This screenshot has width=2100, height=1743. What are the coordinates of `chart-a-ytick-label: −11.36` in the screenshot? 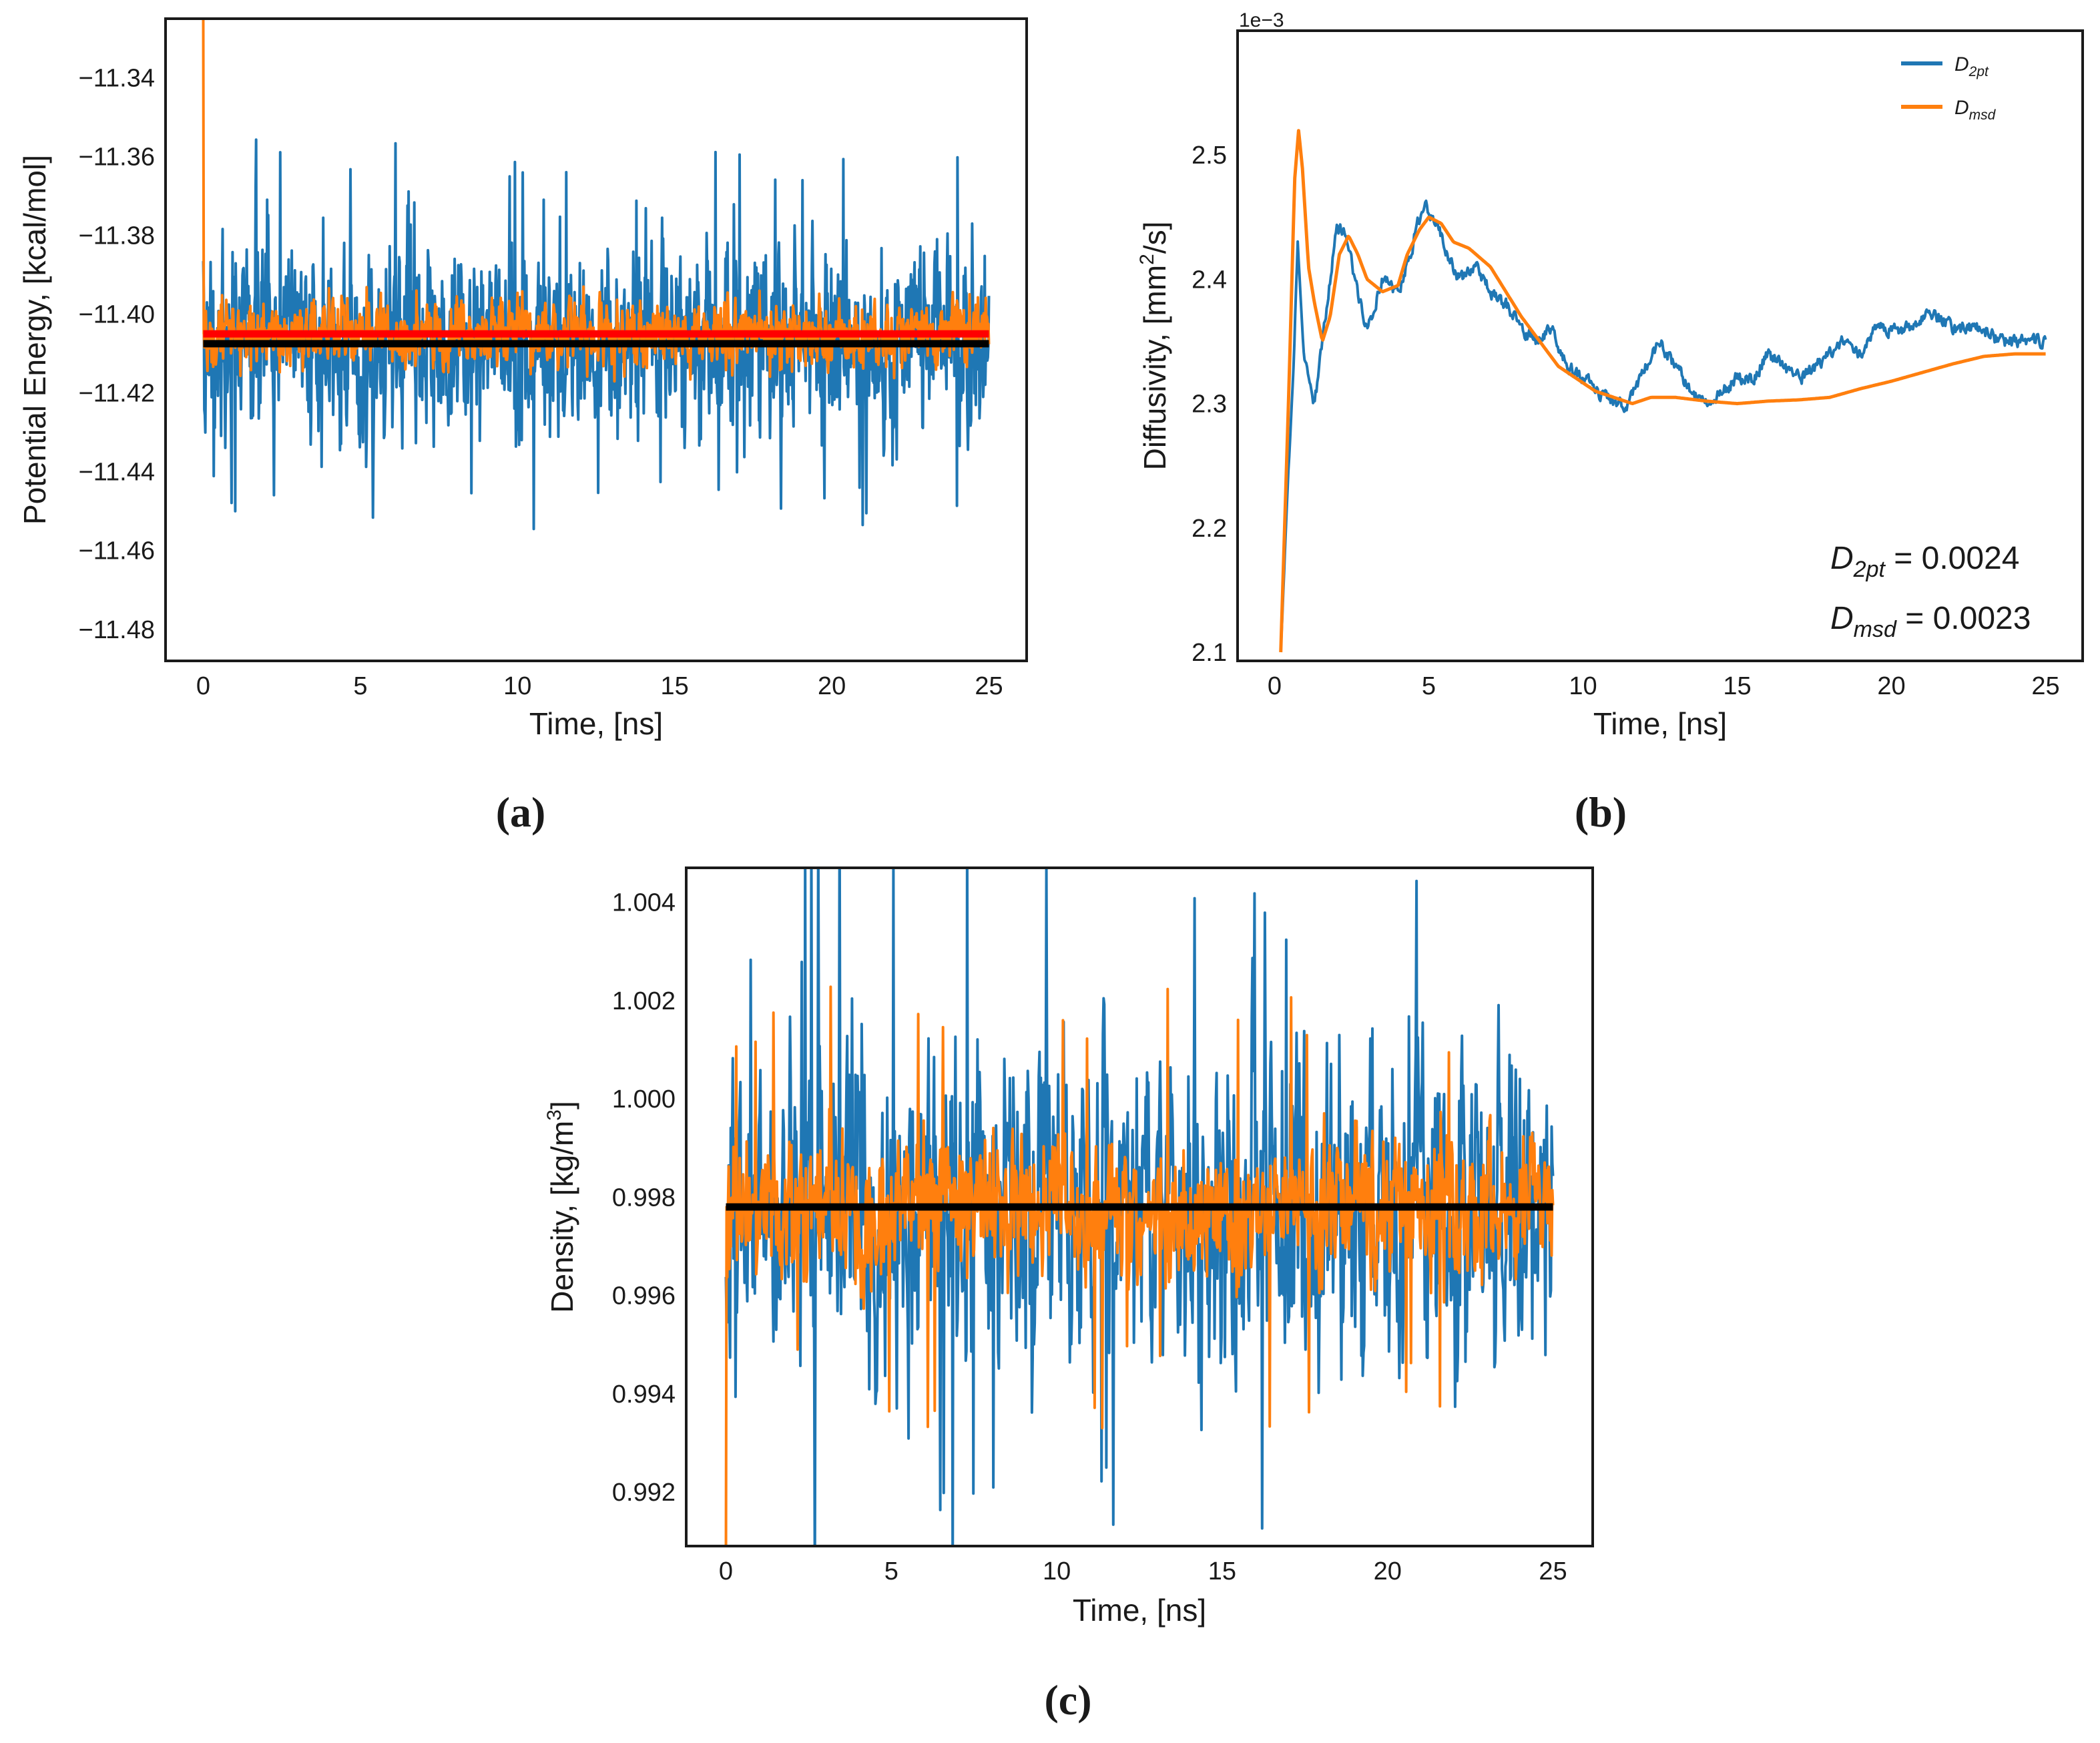 It's located at (117, 158).